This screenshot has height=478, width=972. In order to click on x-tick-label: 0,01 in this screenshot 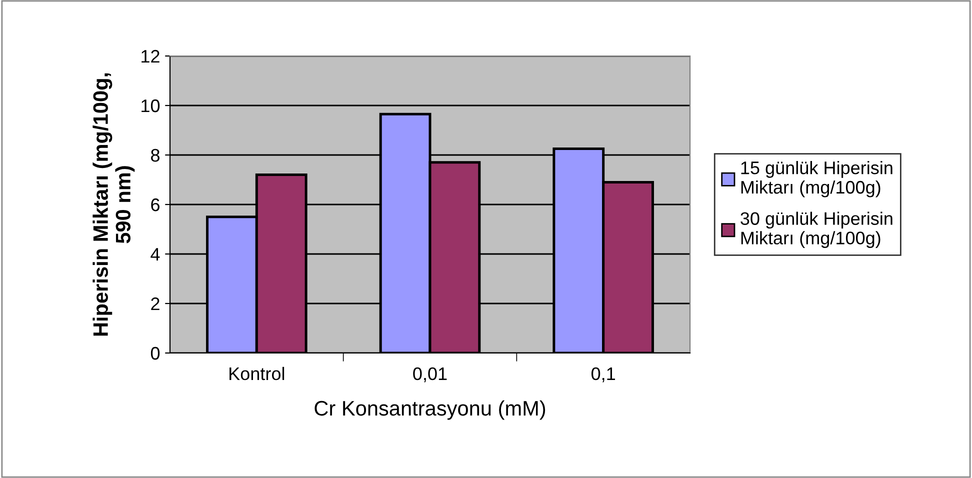, I will do `click(430, 374)`.